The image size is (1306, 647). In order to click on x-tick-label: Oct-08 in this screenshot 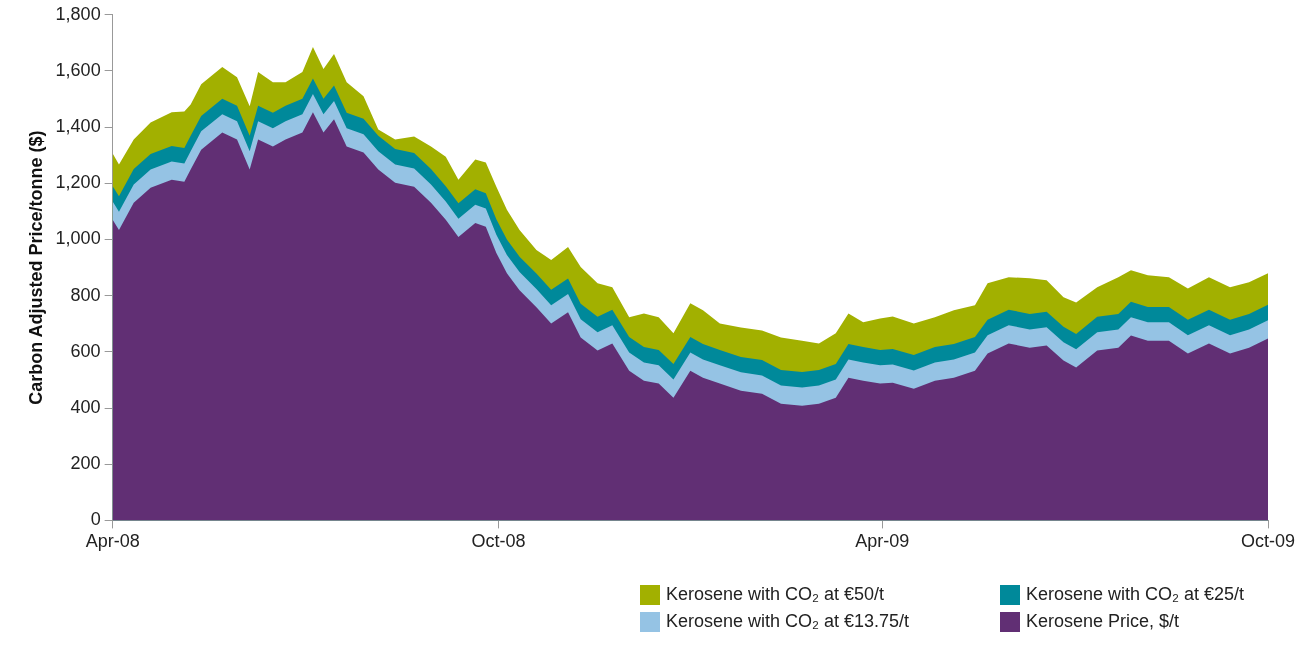, I will do `click(498, 541)`.